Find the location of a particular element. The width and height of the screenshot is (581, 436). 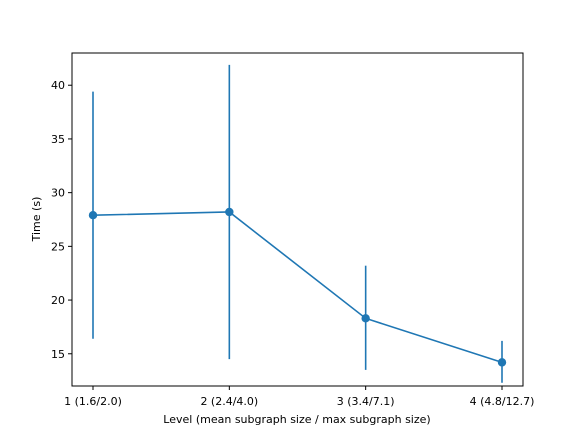

y-tick-label: 40 is located at coordinates (58, 85).